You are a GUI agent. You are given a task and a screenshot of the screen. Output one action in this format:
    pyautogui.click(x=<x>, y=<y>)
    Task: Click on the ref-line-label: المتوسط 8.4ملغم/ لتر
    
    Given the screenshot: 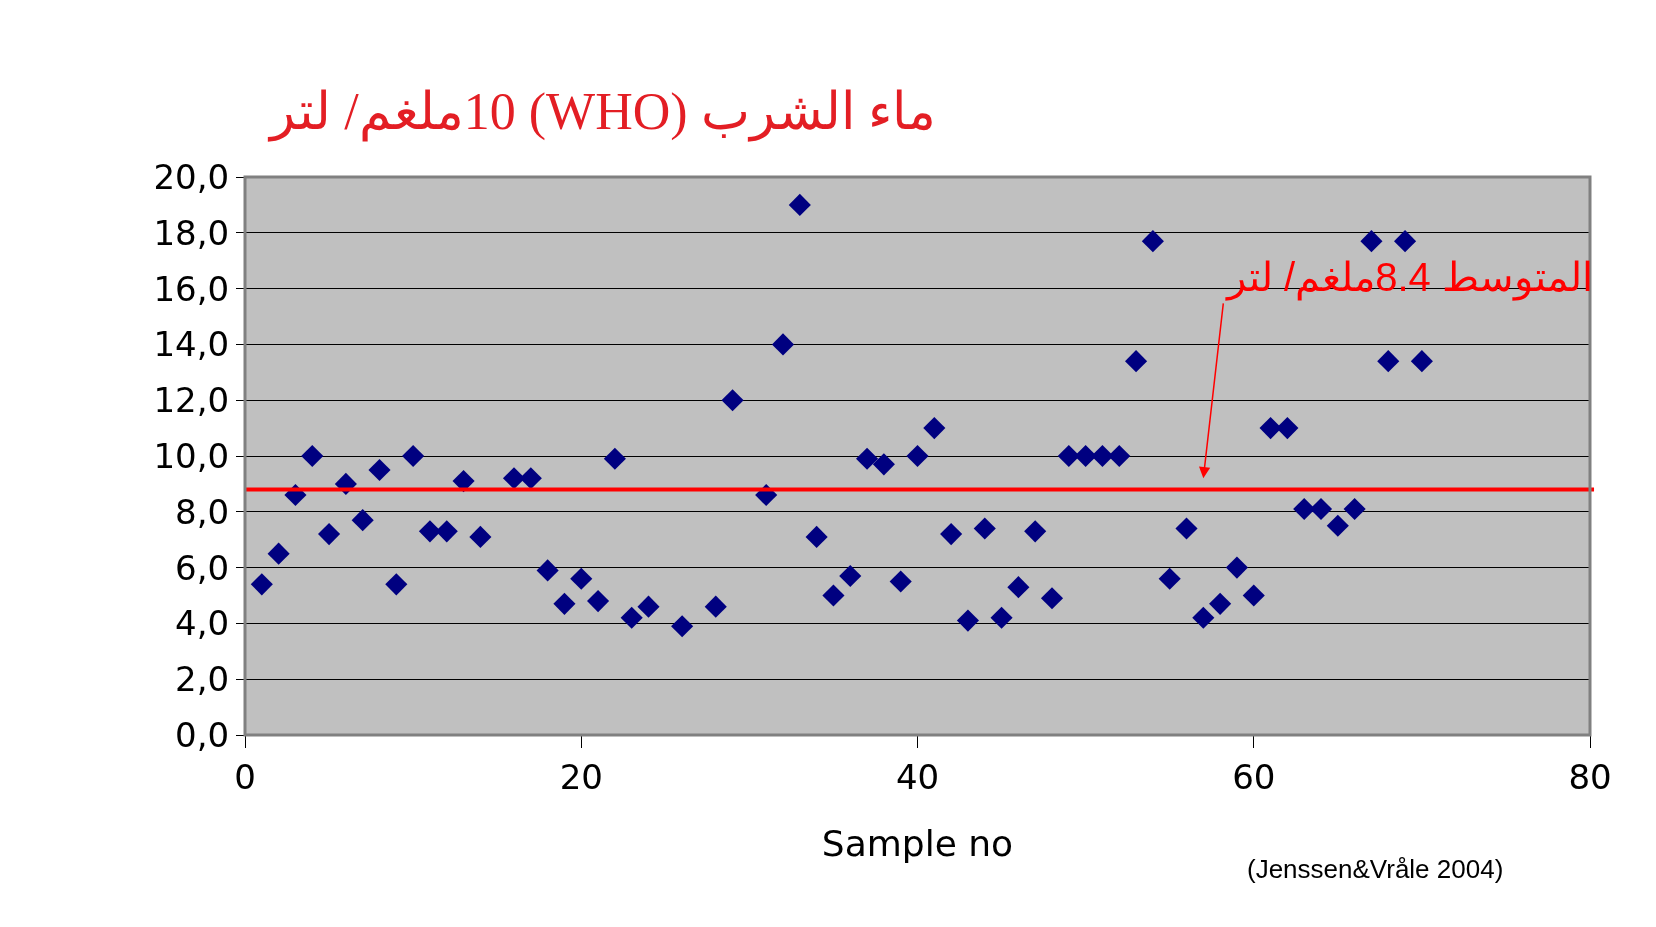 What is the action you would take?
    pyautogui.click(x=1409, y=278)
    